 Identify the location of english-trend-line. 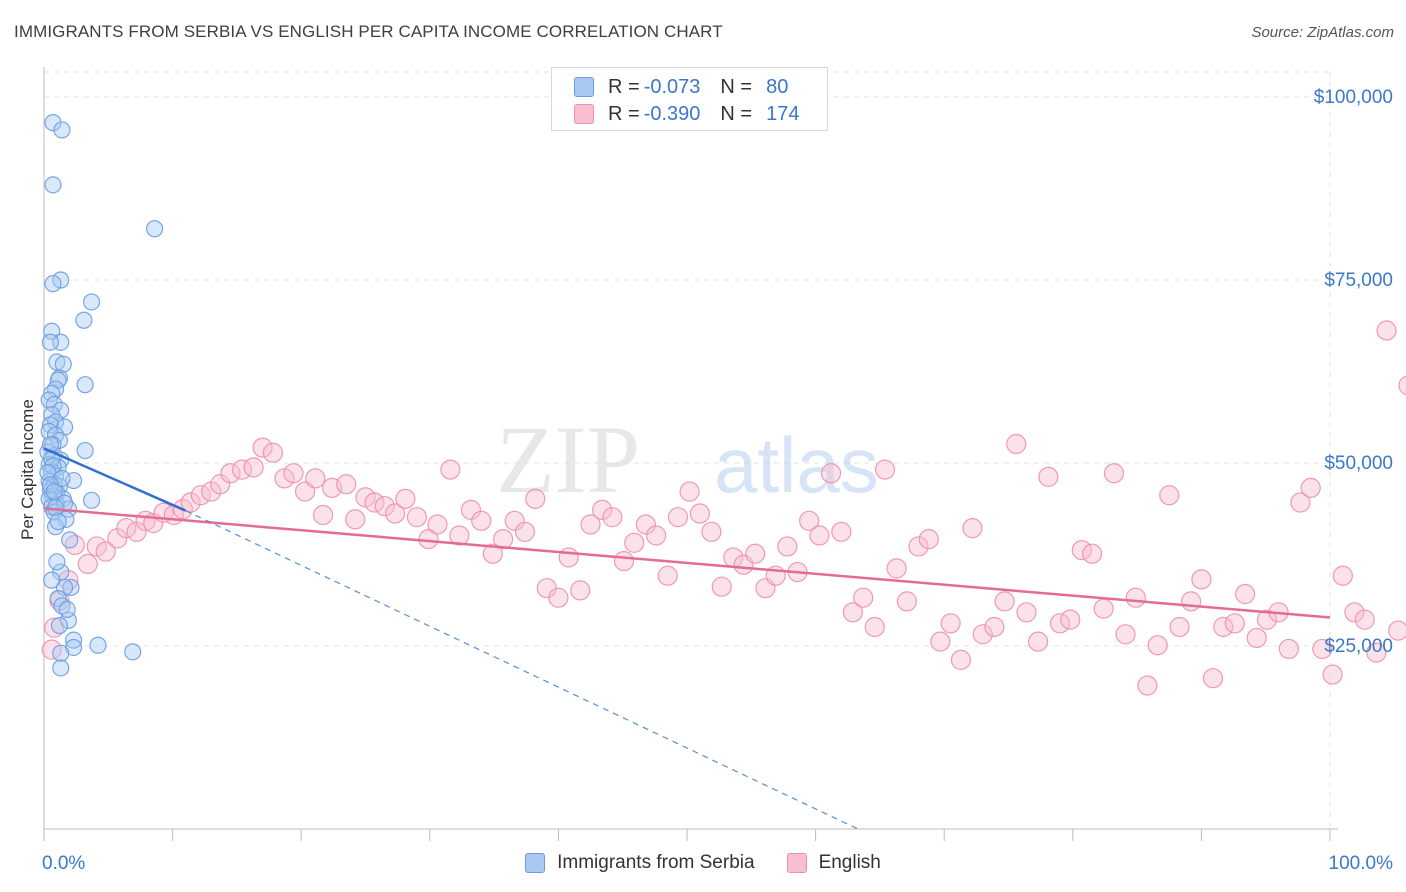
(687, 563).